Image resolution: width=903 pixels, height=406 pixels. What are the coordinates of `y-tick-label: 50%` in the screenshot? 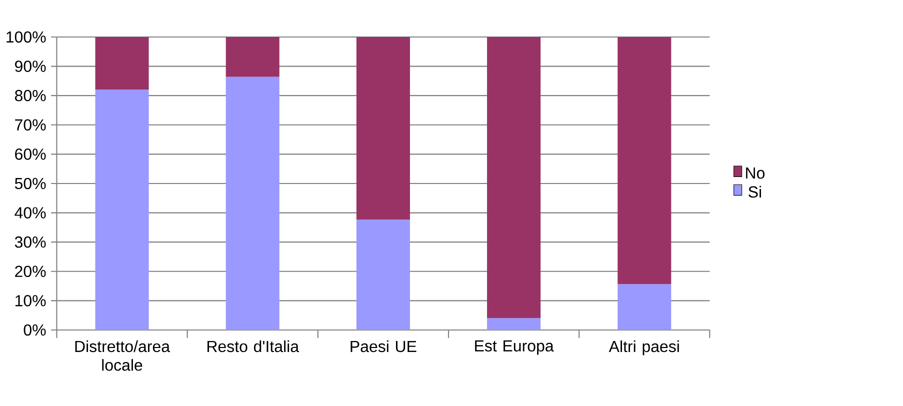 It's located at (30, 184).